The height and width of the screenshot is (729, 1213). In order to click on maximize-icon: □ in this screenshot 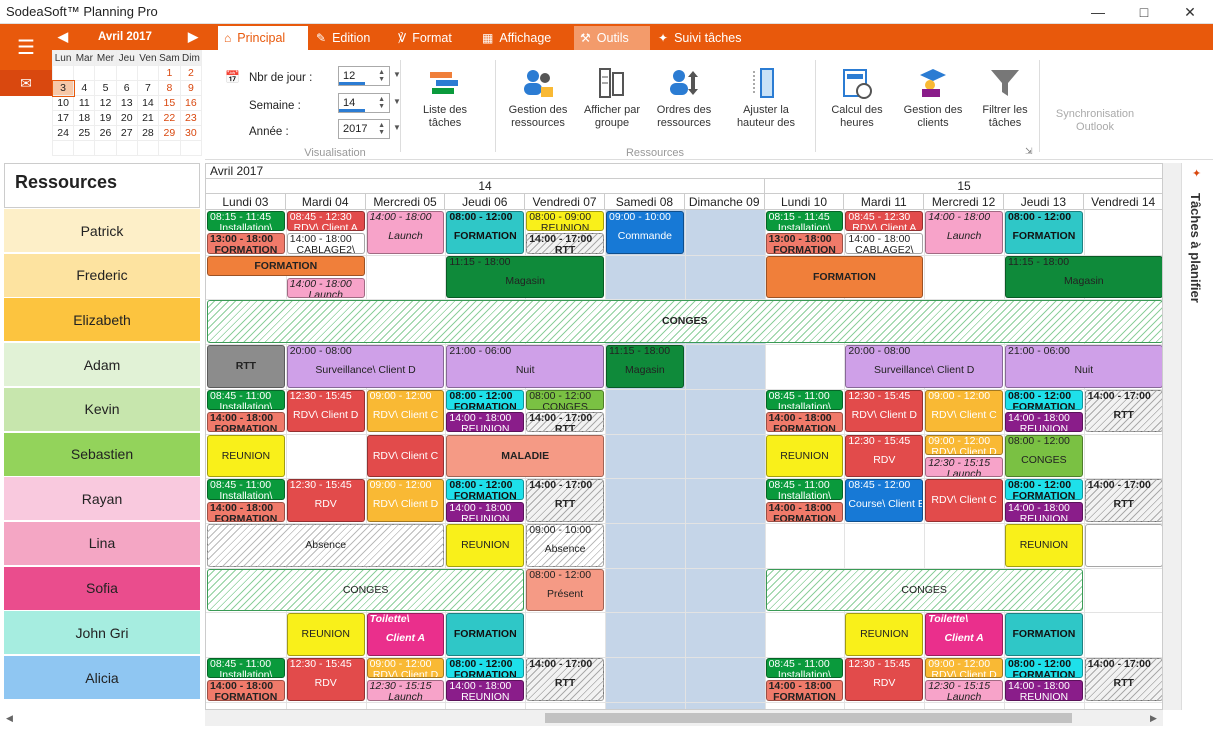, I will do `click(1144, 12)`.